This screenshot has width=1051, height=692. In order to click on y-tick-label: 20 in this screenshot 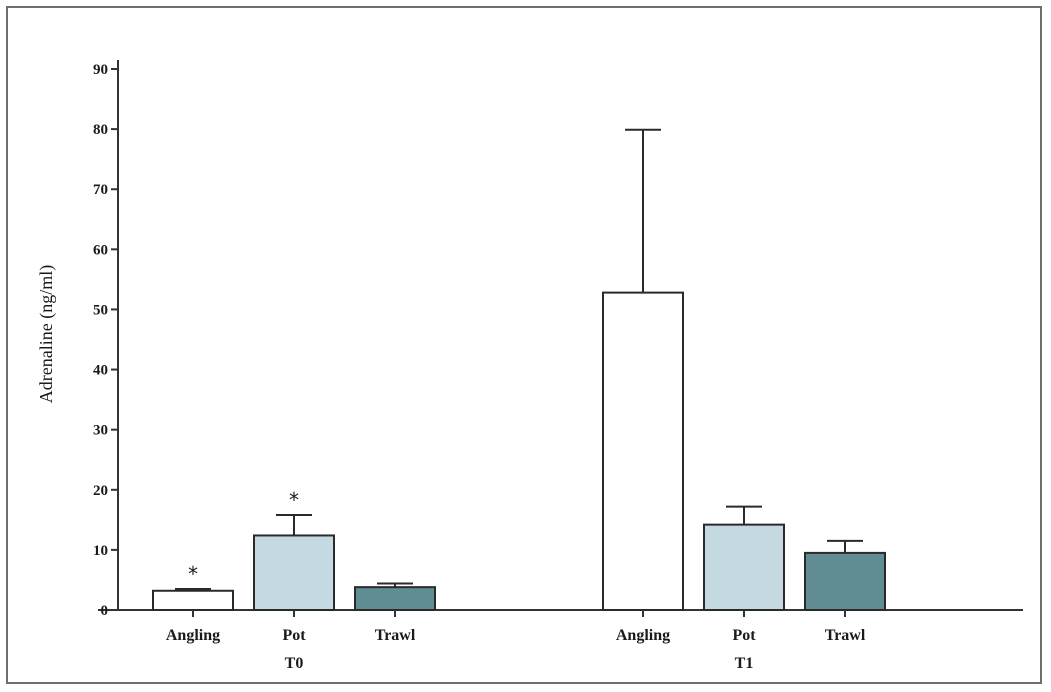, I will do `click(100, 491)`.